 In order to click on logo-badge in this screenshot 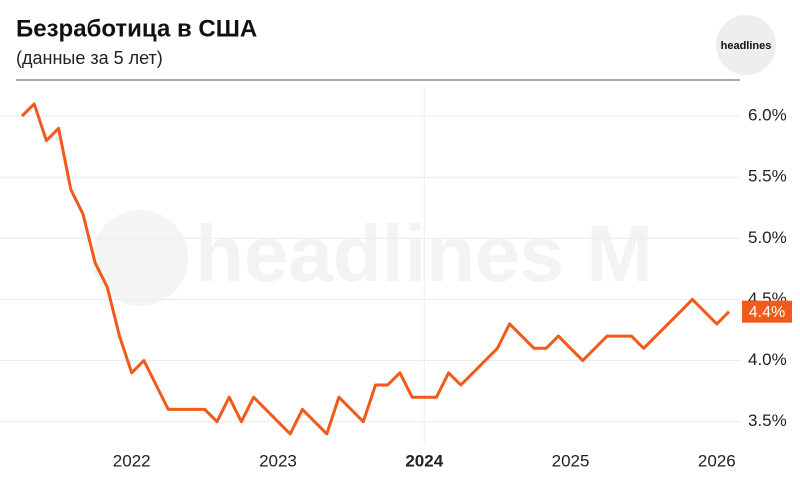, I will do `click(746, 45)`.